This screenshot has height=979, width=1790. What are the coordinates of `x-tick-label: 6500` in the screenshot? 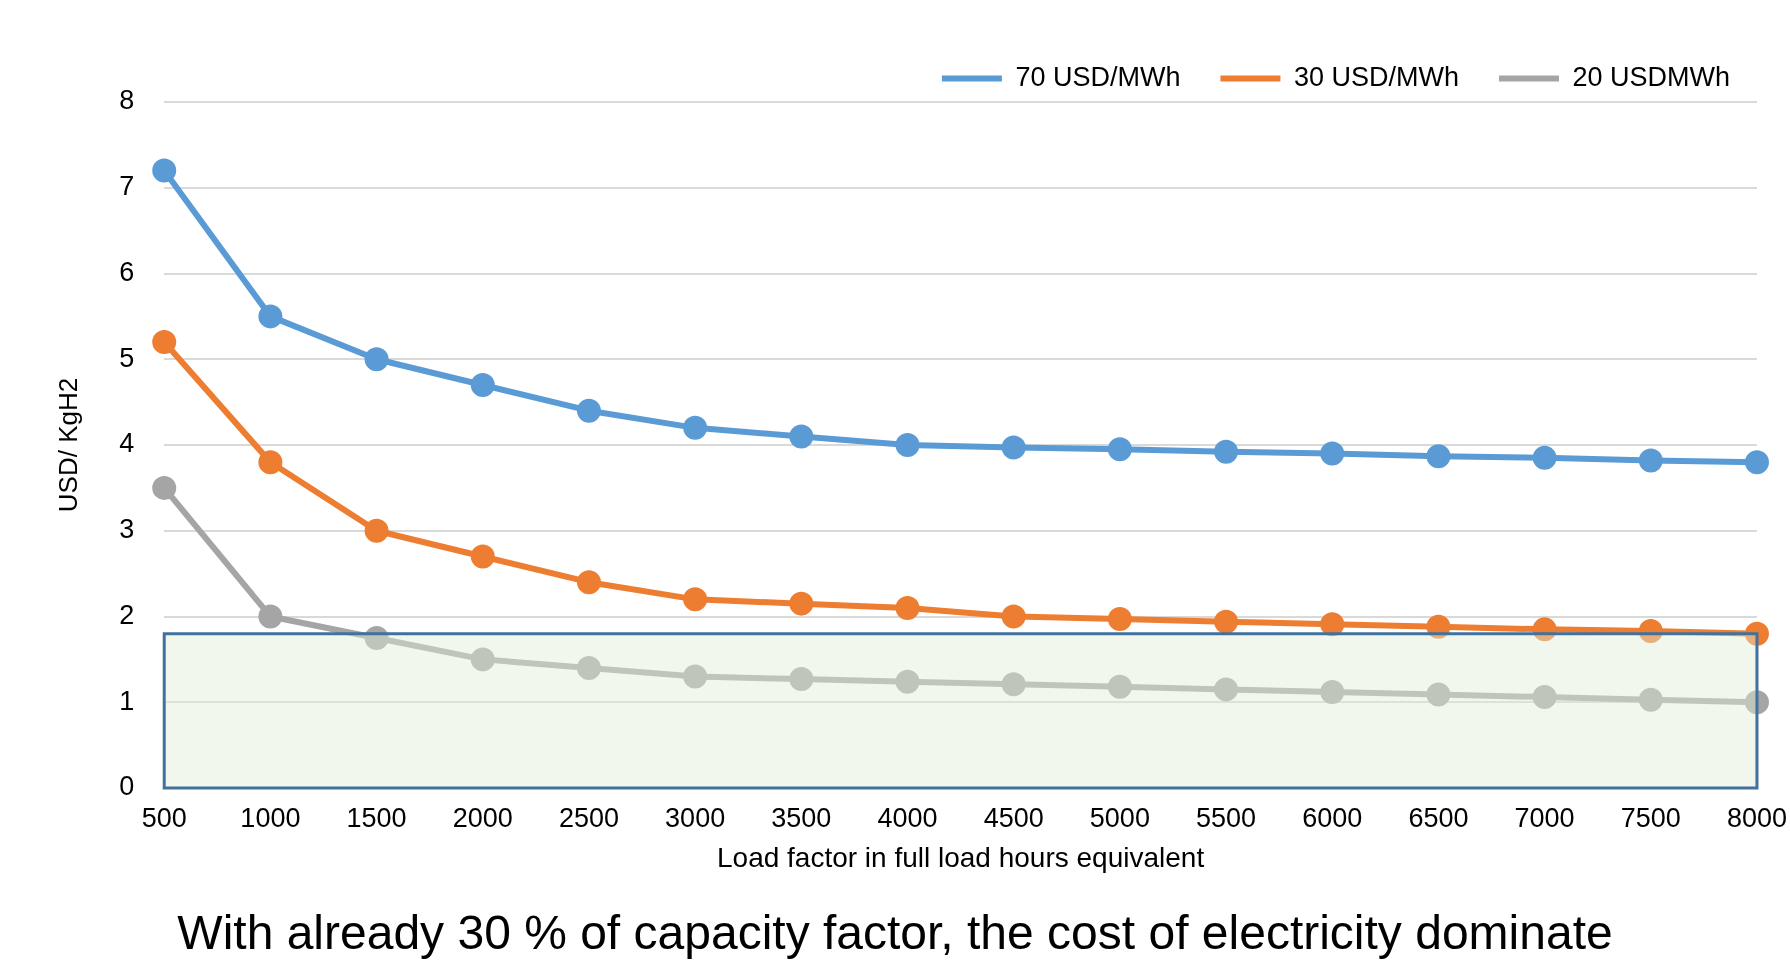 It's located at (1438, 817).